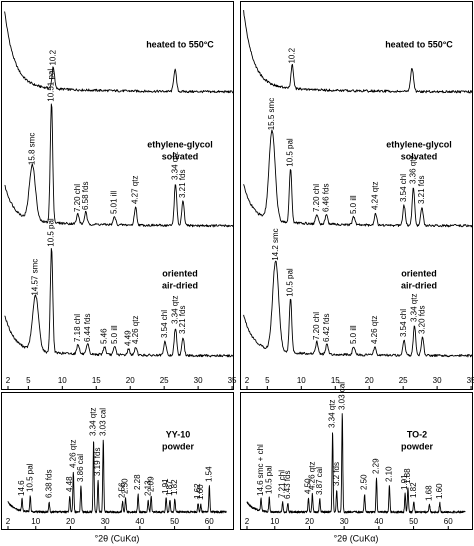 The width and height of the screenshot is (474, 546). I want to click on peak-label: 4.24 qtz, so click(375, 196).